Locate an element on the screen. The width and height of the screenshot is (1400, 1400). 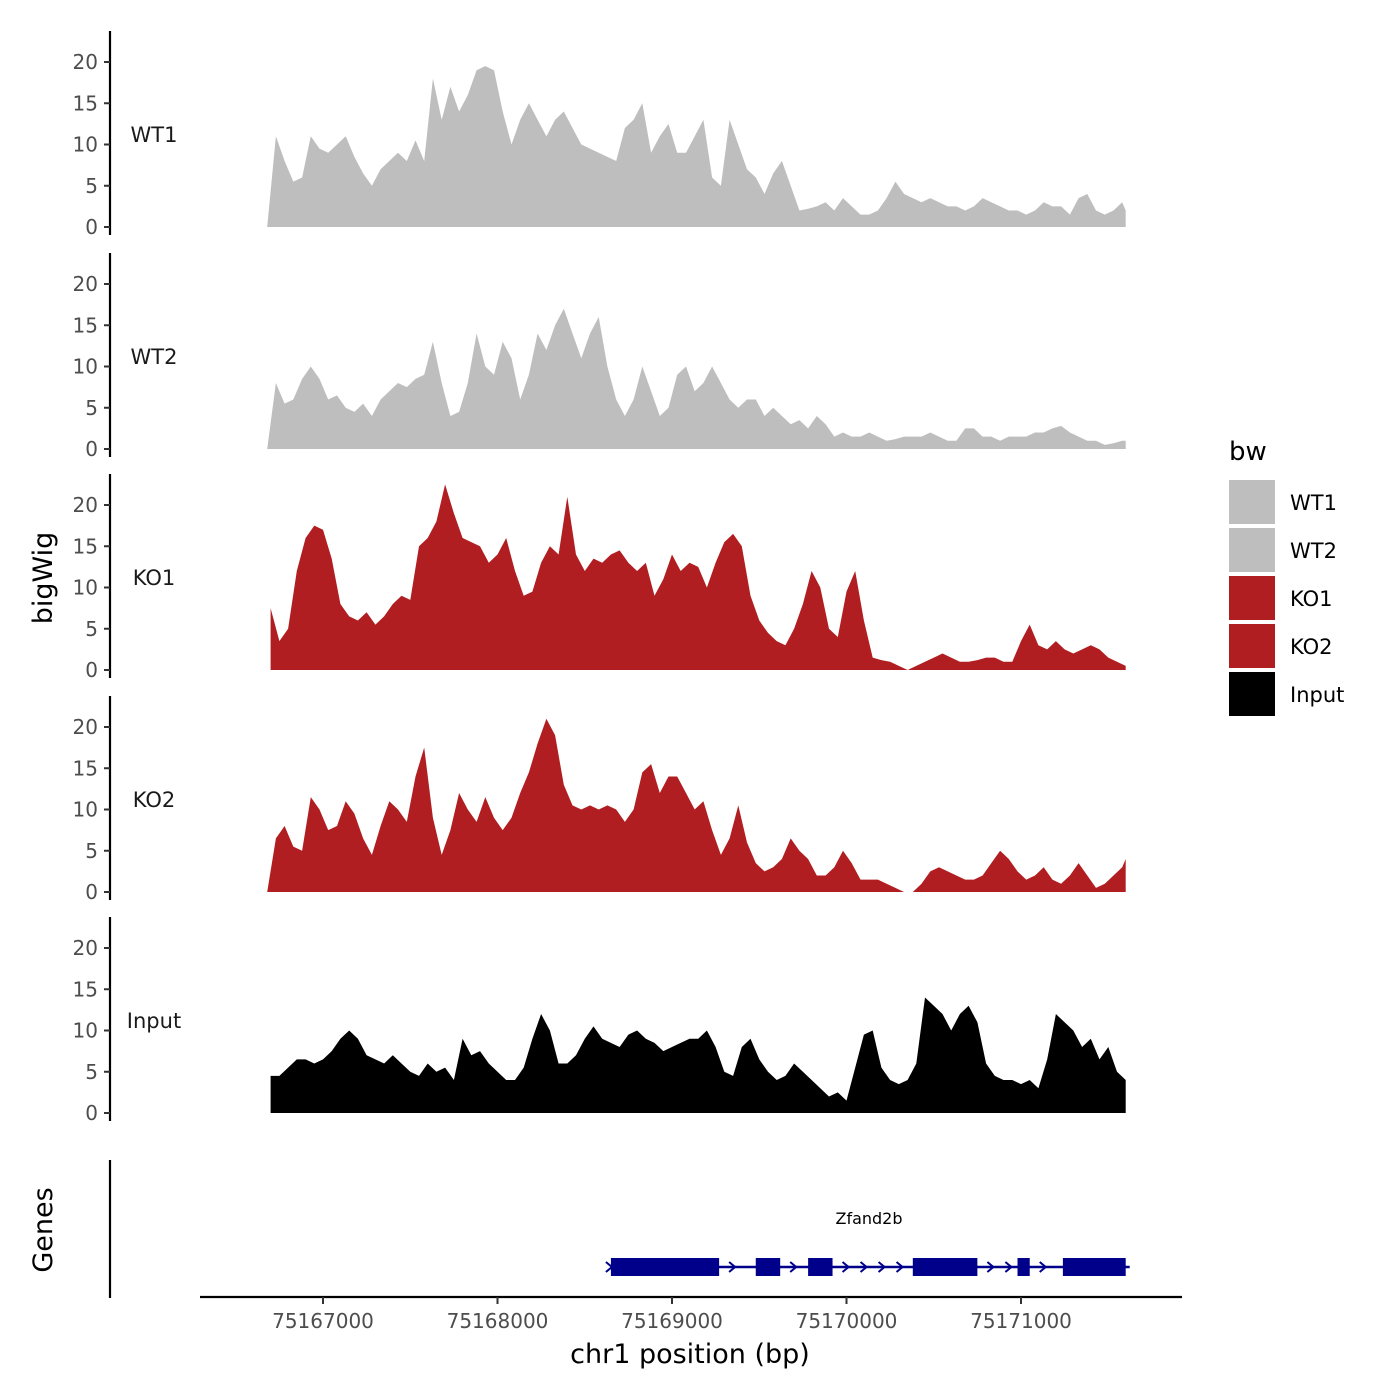
track-label: Input is located at coordinates (154, 1021).